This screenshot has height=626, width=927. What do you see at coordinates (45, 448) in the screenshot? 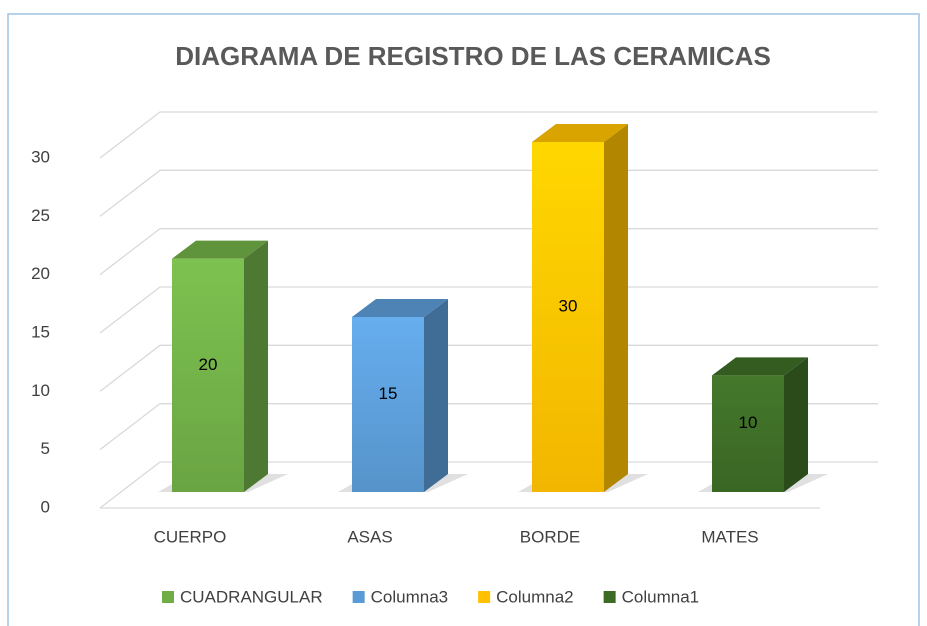
I see `y-tick-label: 5` at bounding box center [45, 448].